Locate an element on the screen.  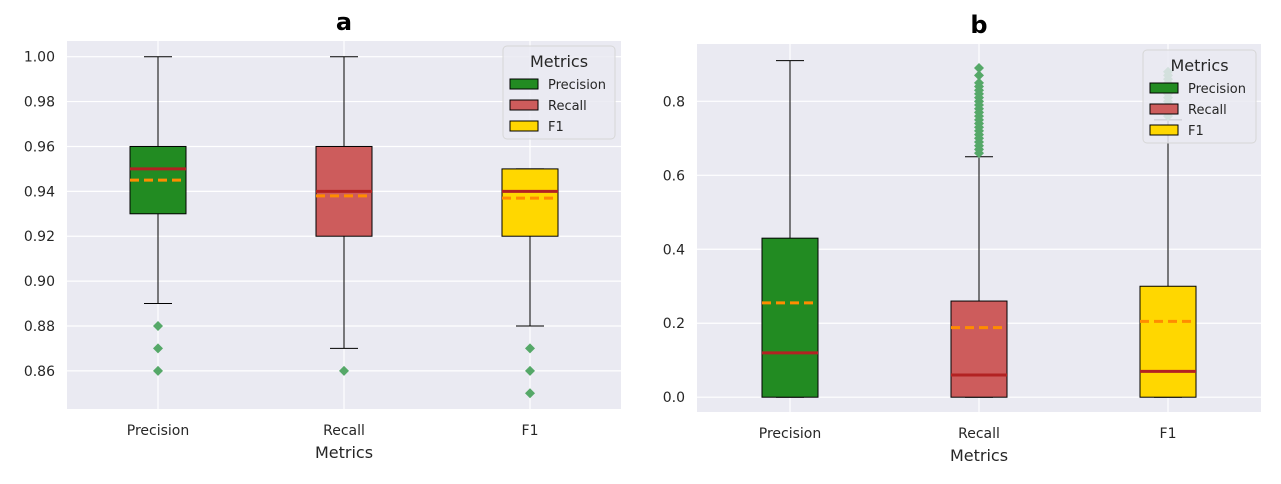
y-tick-label: 0.98 is located at coordinates (39, 103).